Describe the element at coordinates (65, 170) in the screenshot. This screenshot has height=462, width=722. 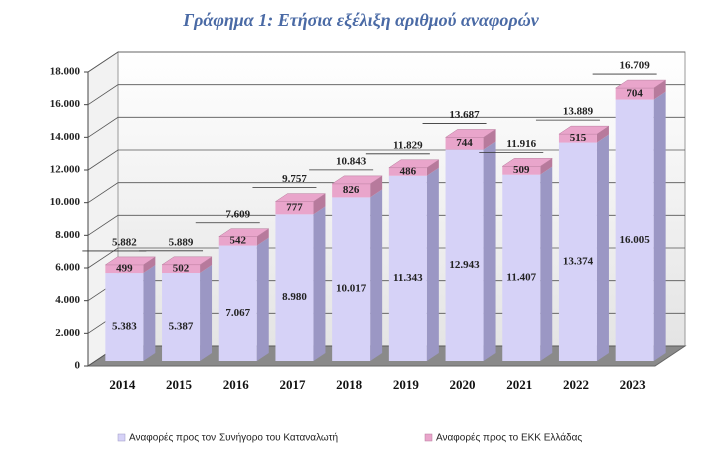
I see `y-tick-label: 12.000` at that location.